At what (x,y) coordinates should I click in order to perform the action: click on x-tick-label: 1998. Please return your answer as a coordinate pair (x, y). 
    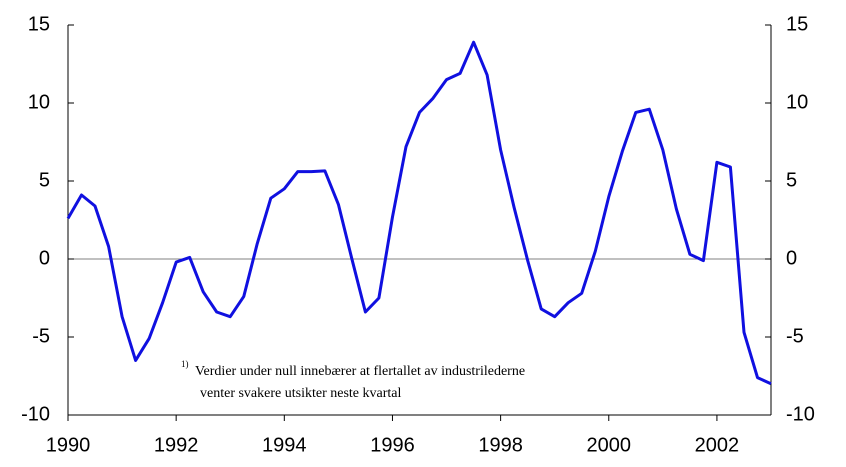
    Looking at the image, I should click on (500, 445).